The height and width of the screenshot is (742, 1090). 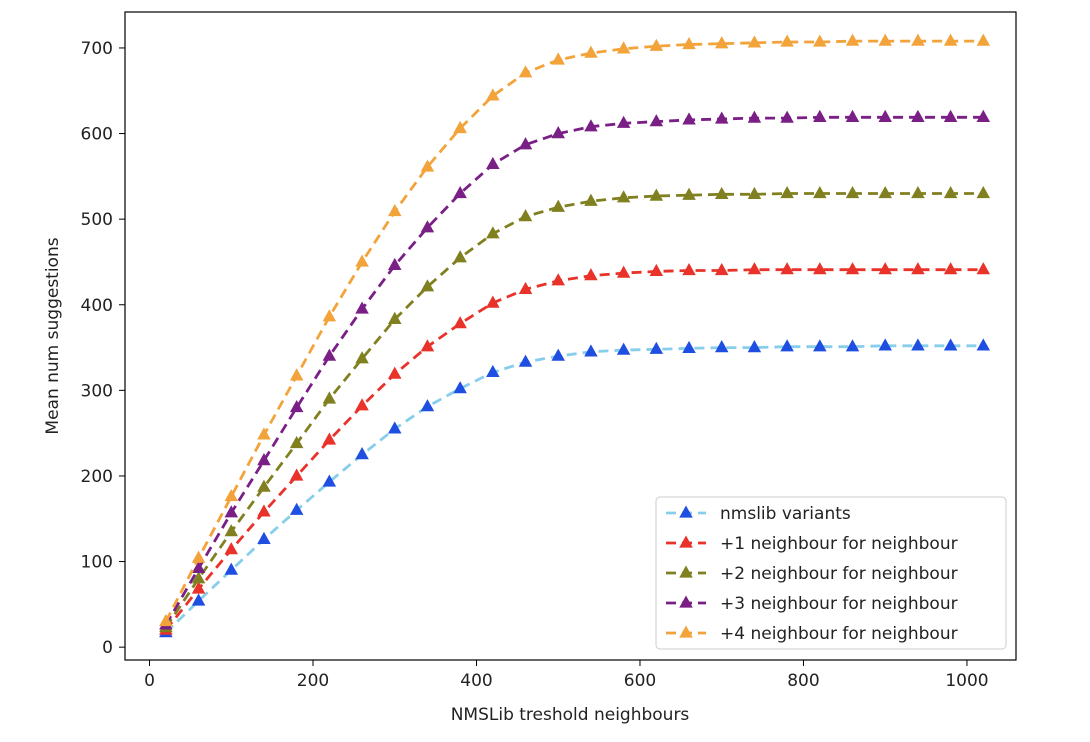 I want to click on y-tick-label: 600, so click(x=97, y=135).